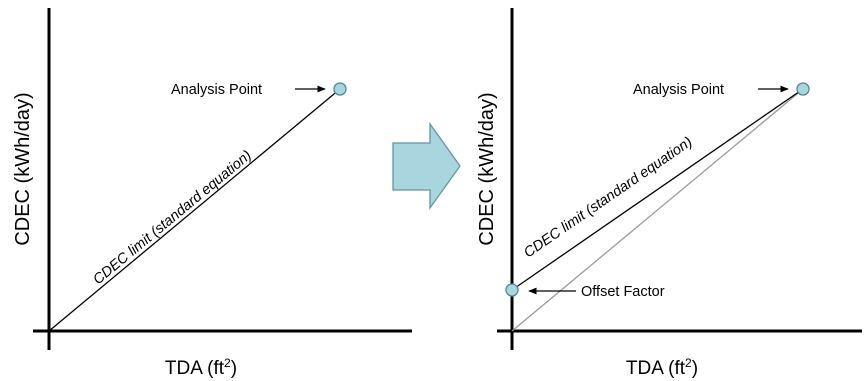 This screenshot has height=381, width=865. What do you see at coordinates (803, 89) in the screenshot?
I see `right-analysis-point` at bounding box center [803, 89].